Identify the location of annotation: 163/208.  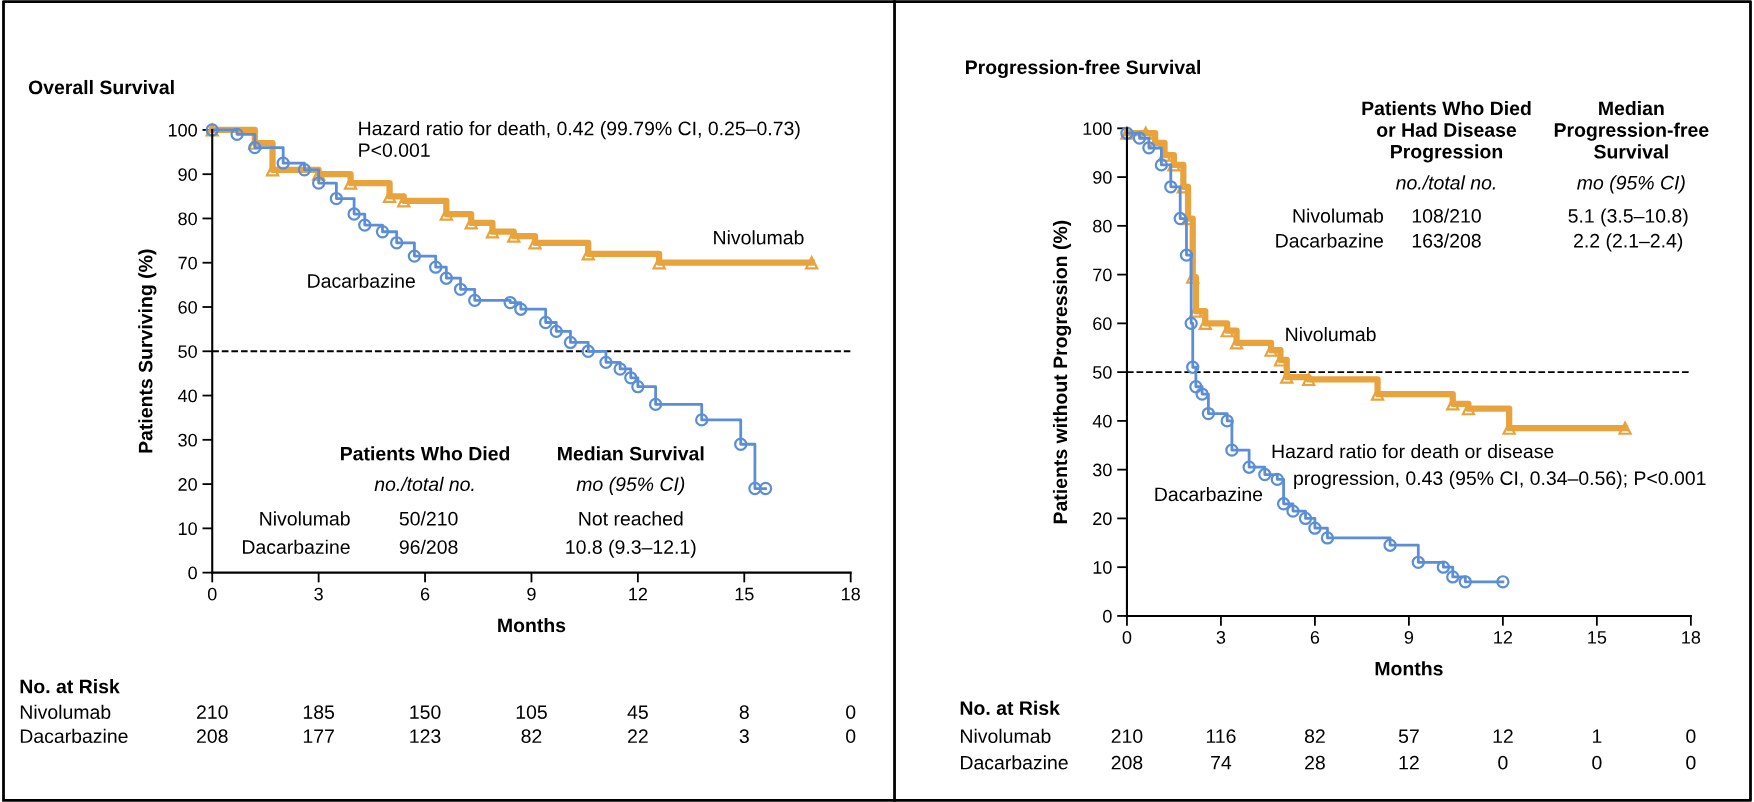
(1446, 240).